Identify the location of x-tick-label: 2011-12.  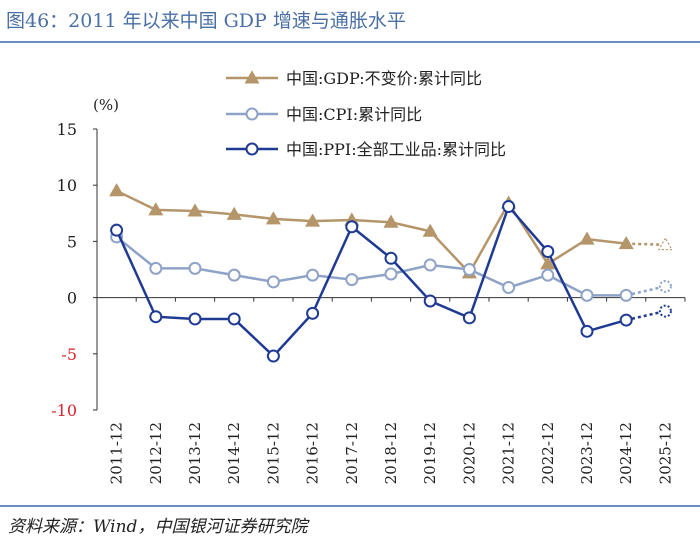
(117, 453).